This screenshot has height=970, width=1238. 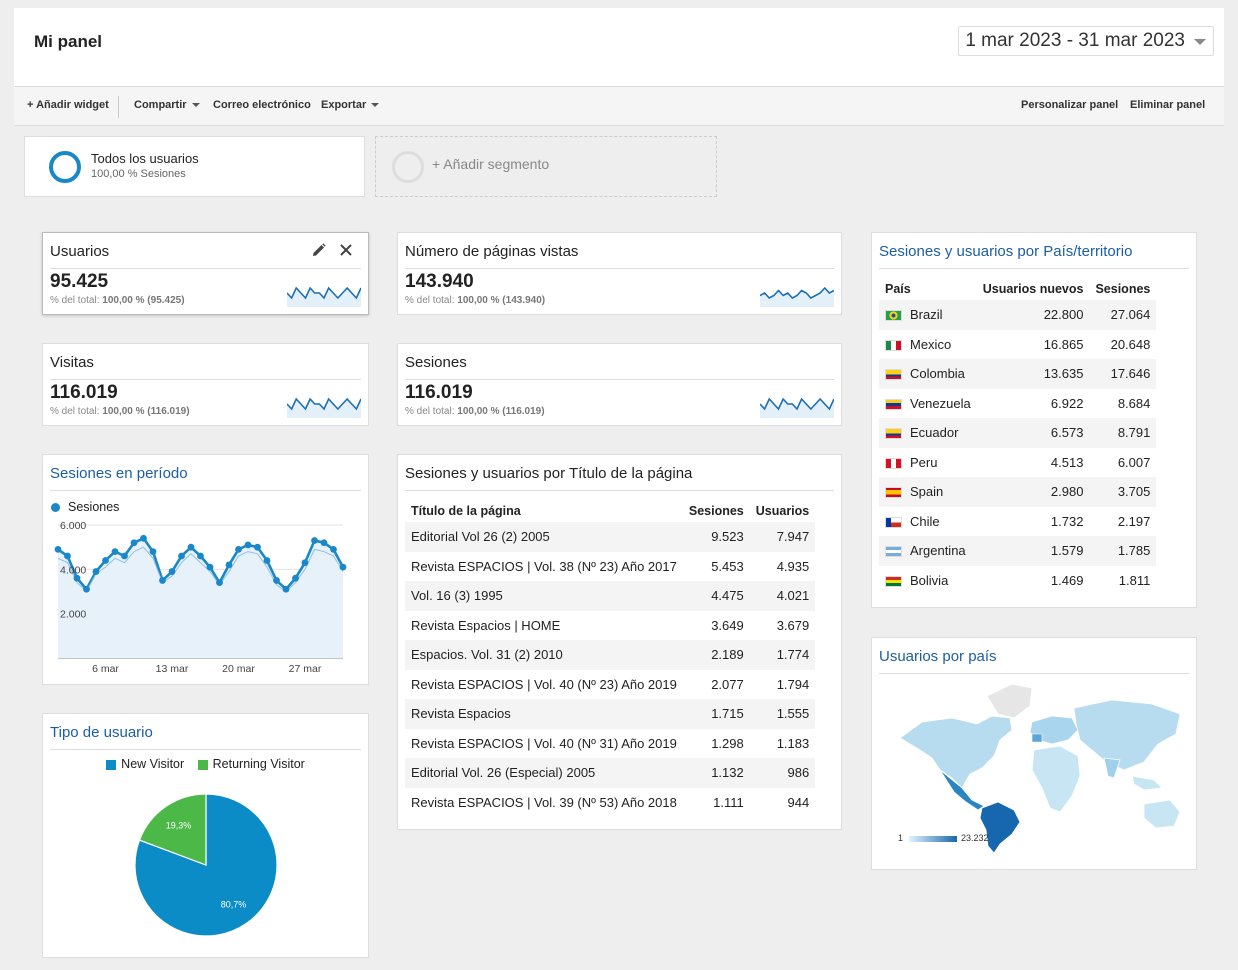 I want to click on widget-title: Sesiones en período, so click(x=119, y=473).